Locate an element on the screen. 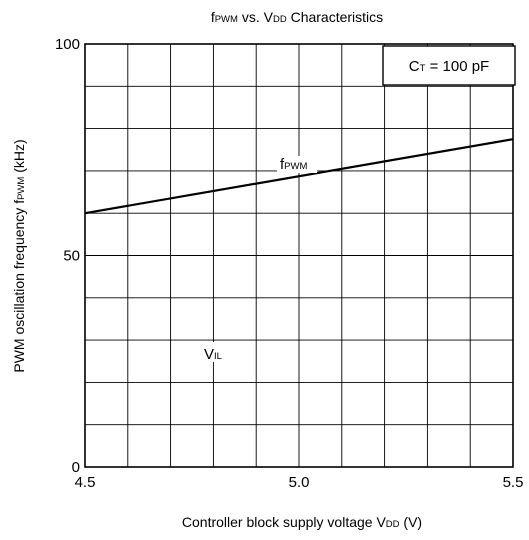 The image size is (529, 540). chart-title: fPWM vs. VDD Characteristics is located at coordinates (297, 17).